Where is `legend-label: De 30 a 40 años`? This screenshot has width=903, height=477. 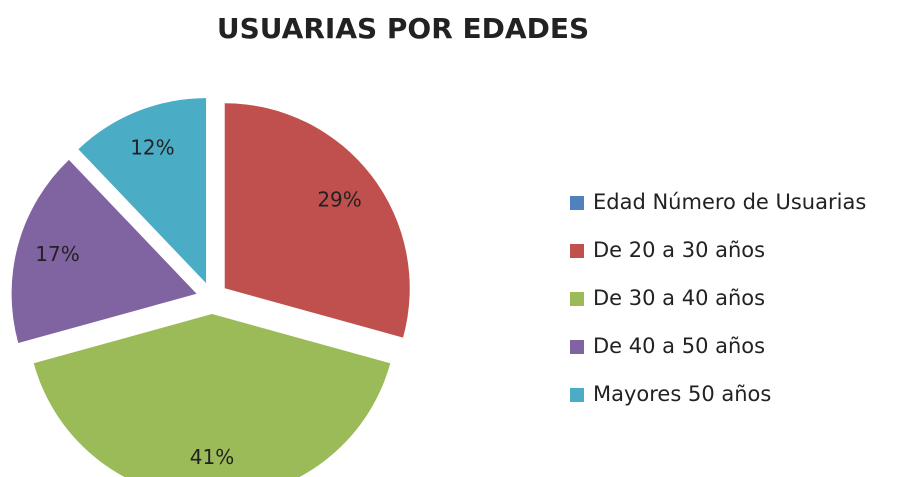 legend-label: De 30 a 40 años is located at coordinates (679, 298).